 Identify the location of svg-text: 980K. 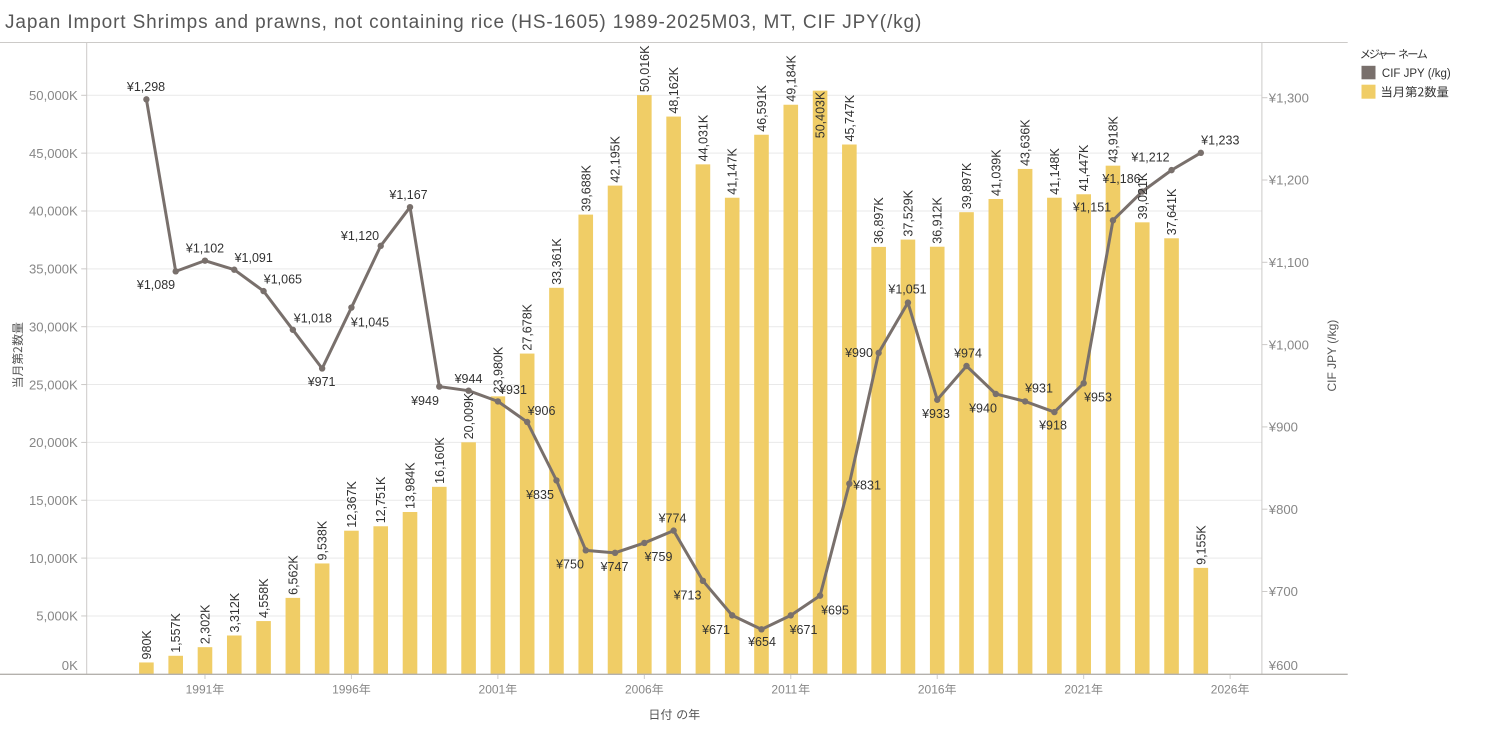
(147, 645).